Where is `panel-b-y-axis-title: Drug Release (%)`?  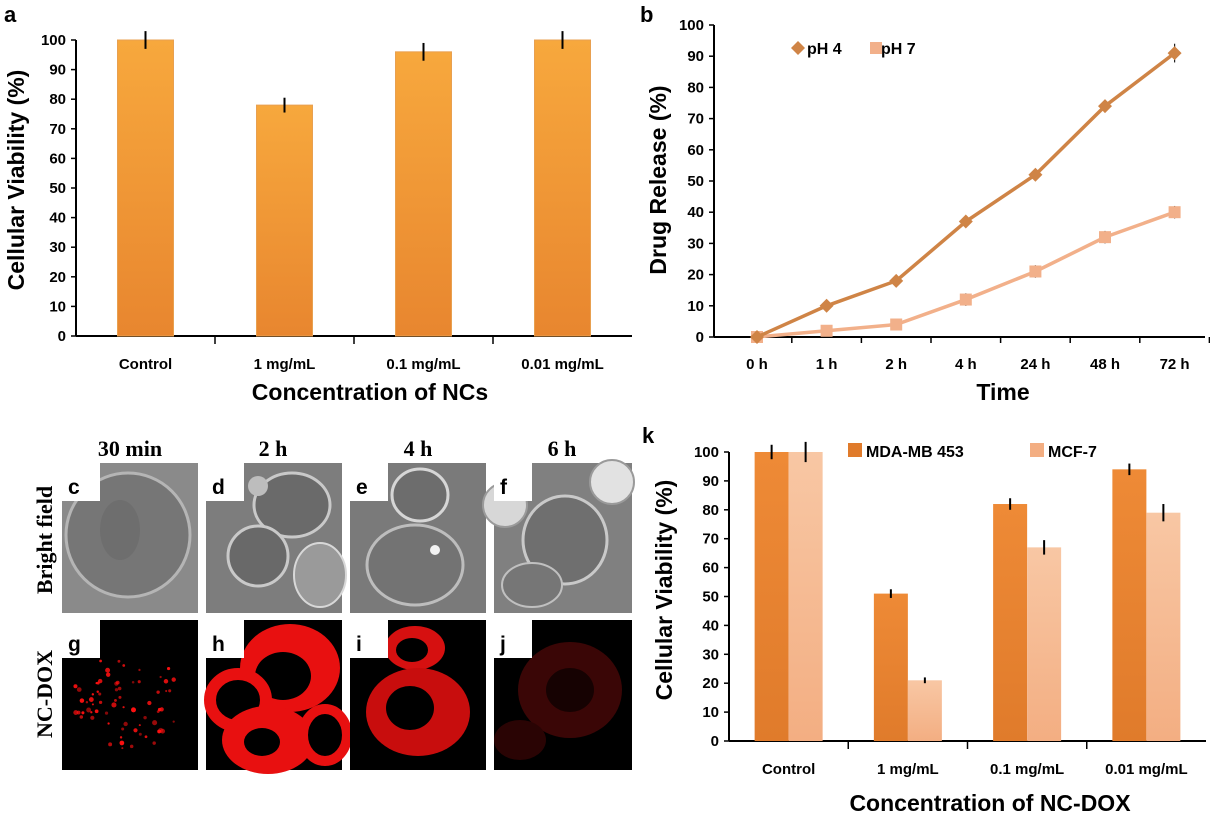 panel-b-y-axis-title: Drug Release (%) is located at coordinates (658, 179).